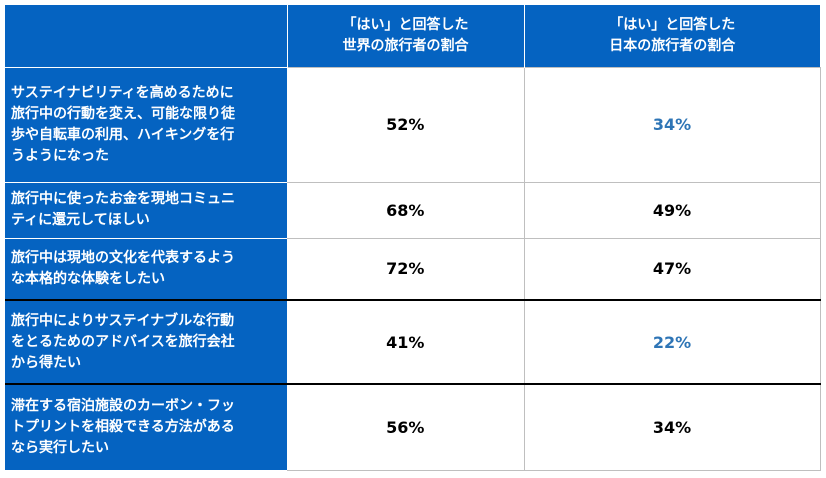 The width and height of the screenshot is (826, 478). Describe the element at coordinates (406, 209) in the screenshot. I see `world-value-cell: 68%` at that location.